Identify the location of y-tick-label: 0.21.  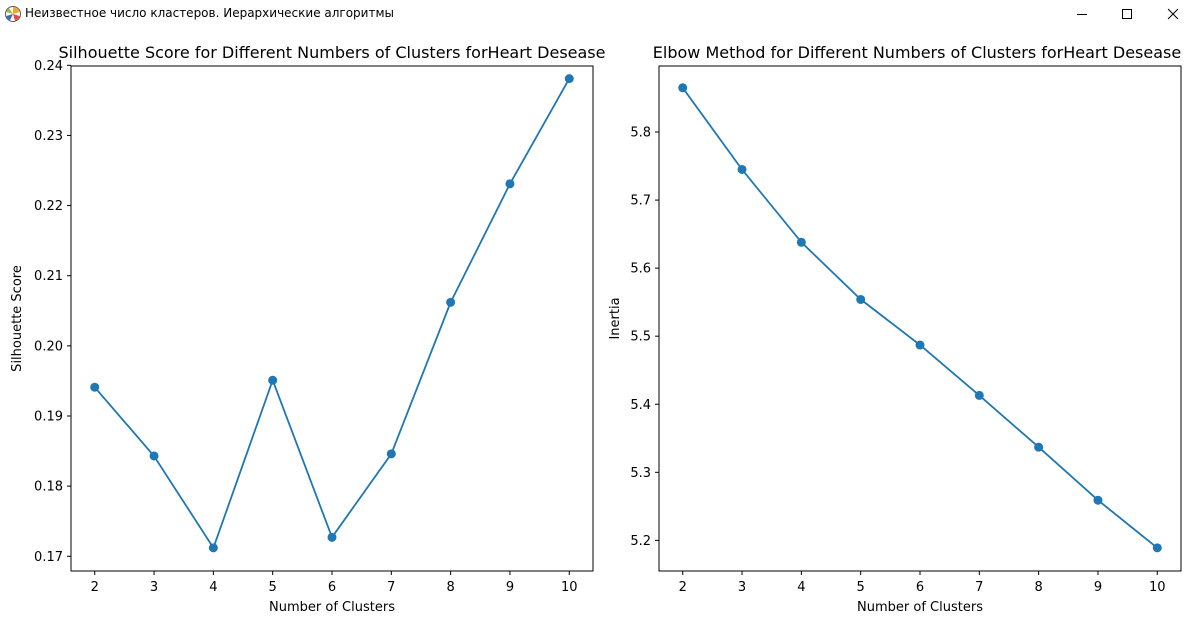
(48, 276).